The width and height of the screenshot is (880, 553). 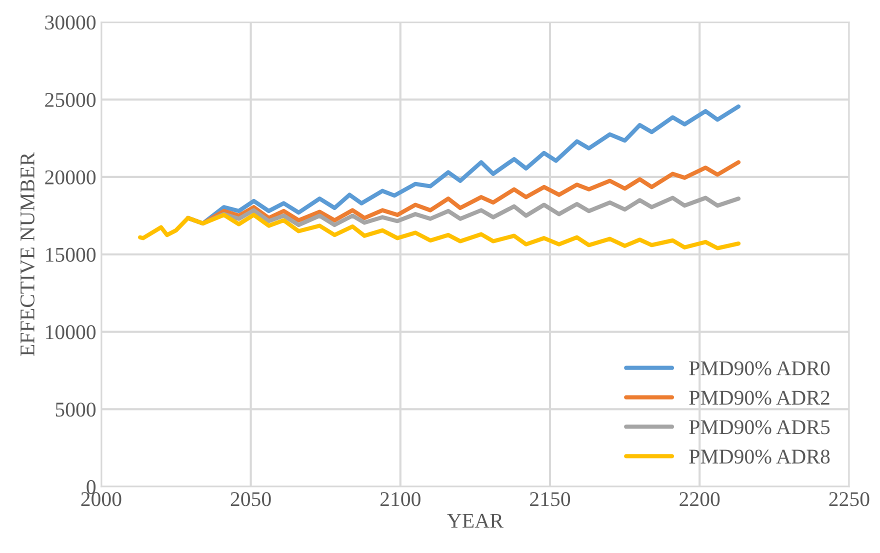 I want to click on y-tick-label: 0, so click(x=91, y=487).